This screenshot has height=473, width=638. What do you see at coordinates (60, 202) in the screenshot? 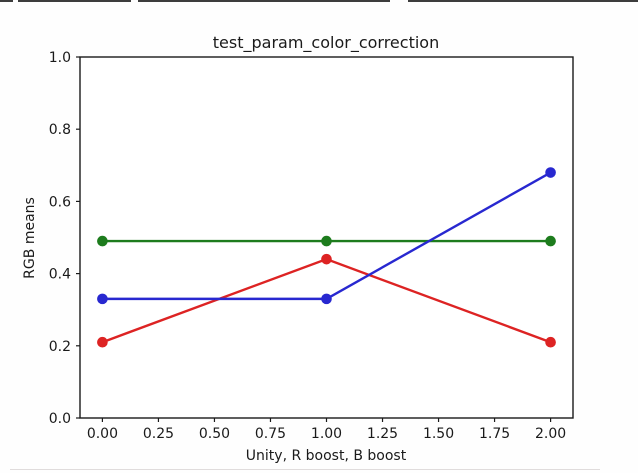
I see `y-tick-label: 0.6` at bounding box center [60, 202].